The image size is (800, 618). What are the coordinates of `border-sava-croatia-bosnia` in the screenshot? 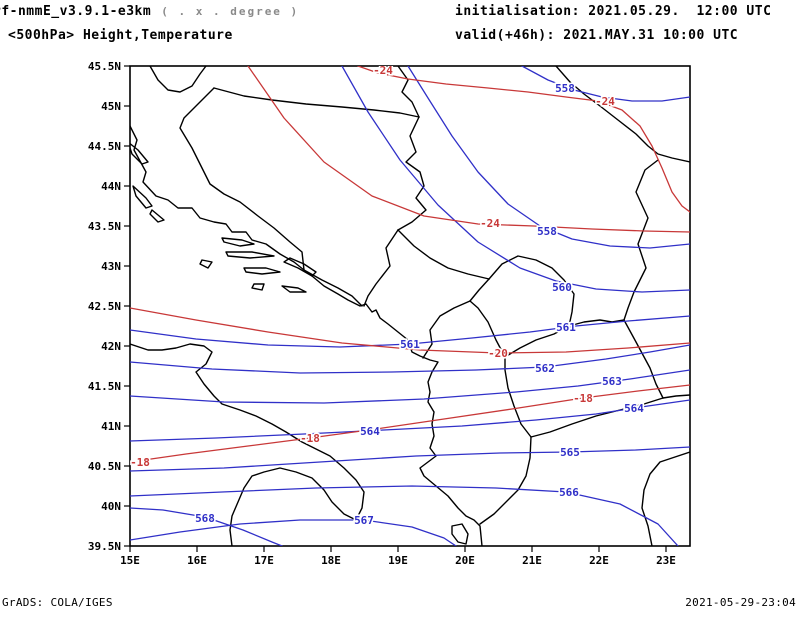 It's located at (316, 102).